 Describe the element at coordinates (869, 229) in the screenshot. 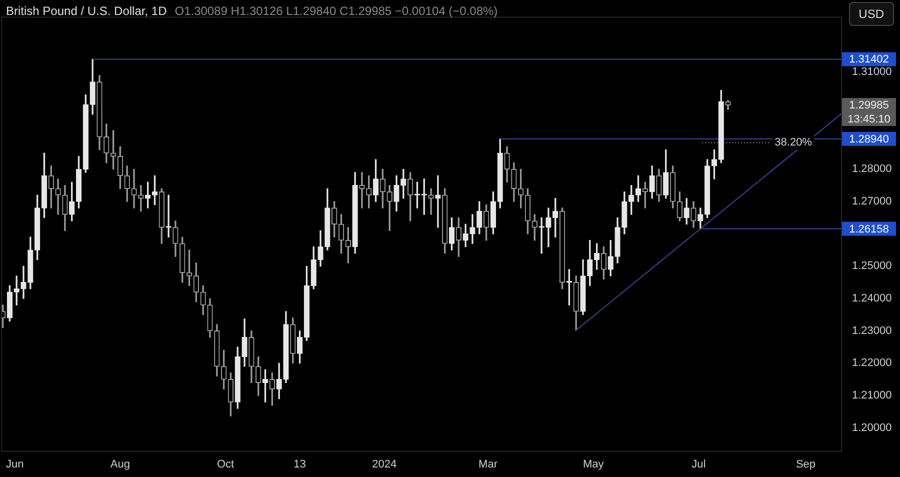

I see `data-label: 1.26158` at that location.